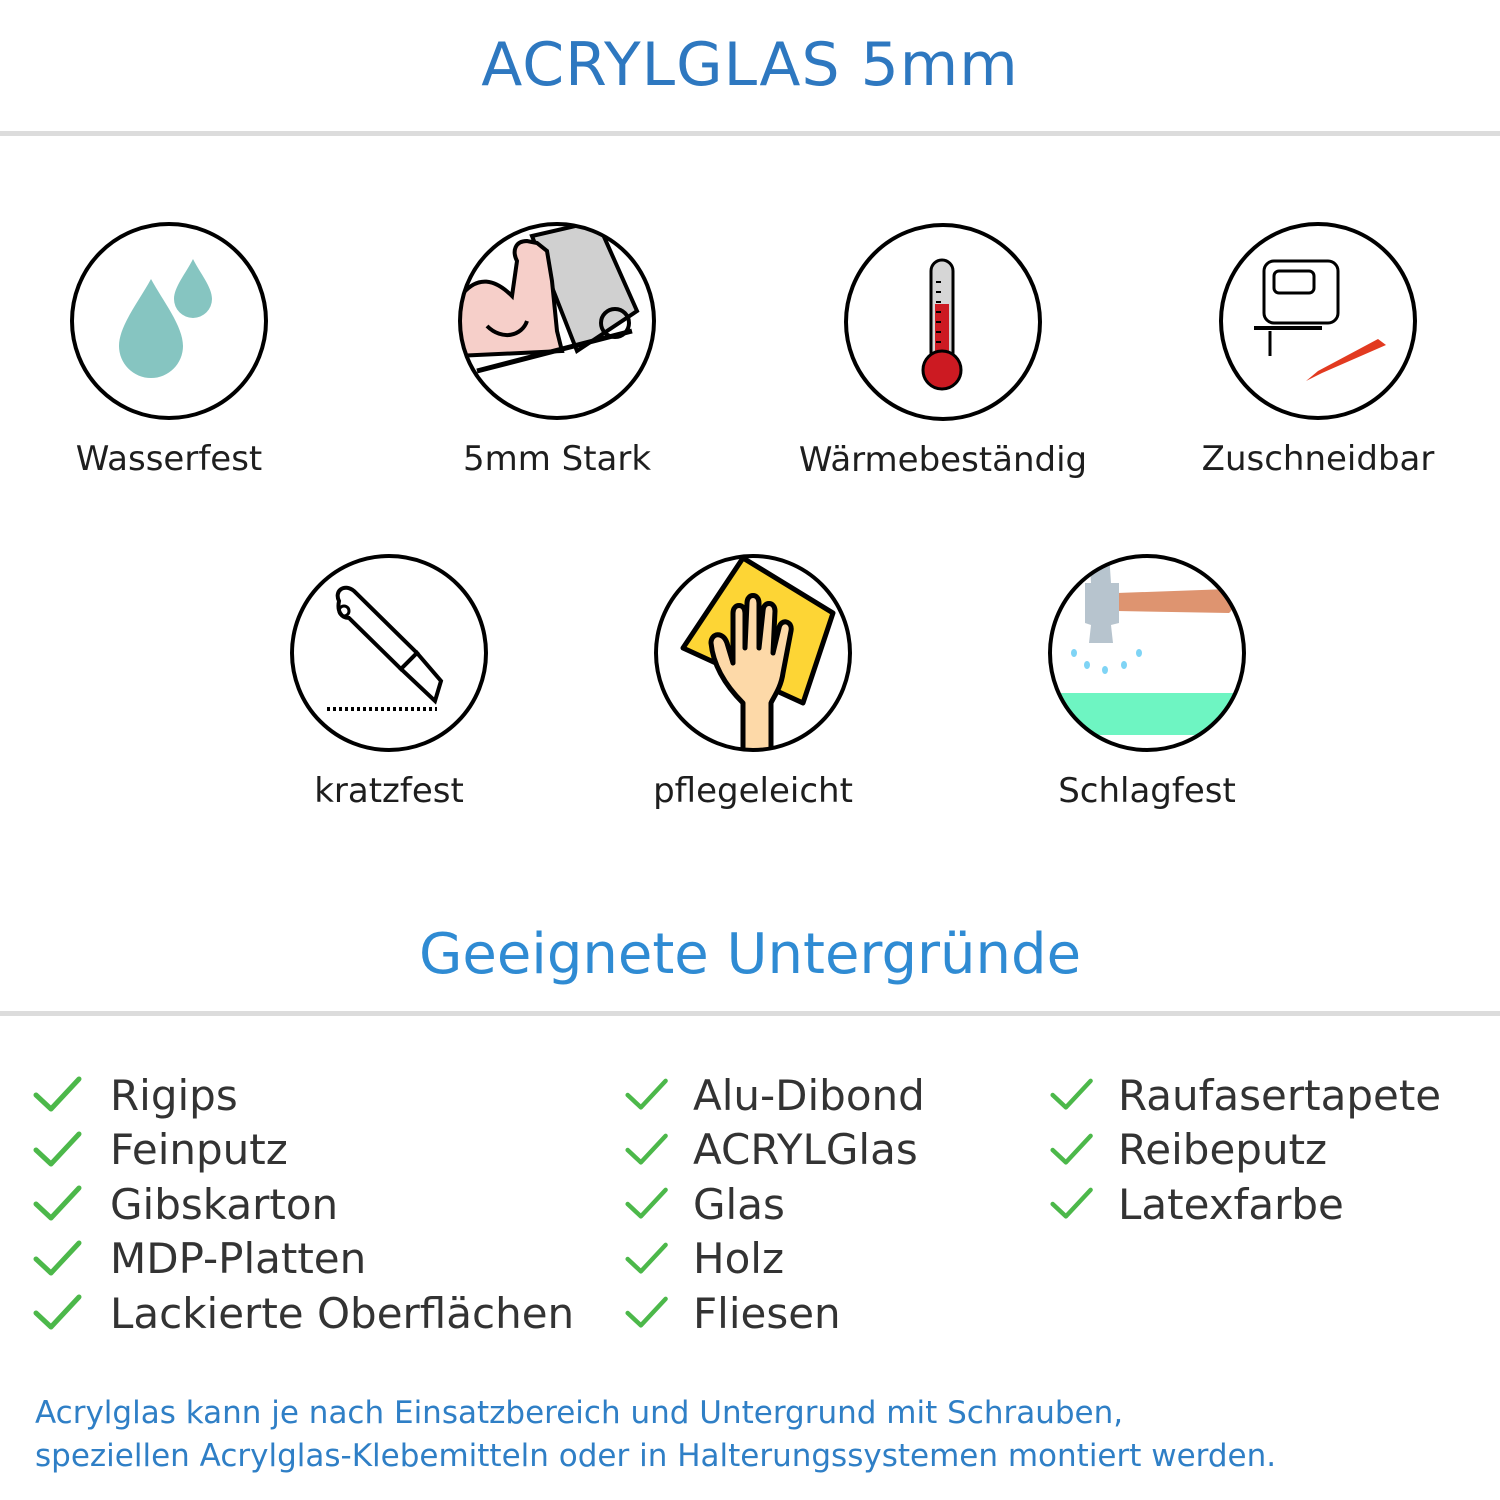 This screenshot has height=1500, width=1500. I want to click on surface-label: Fliesen, so click(767, 1313).